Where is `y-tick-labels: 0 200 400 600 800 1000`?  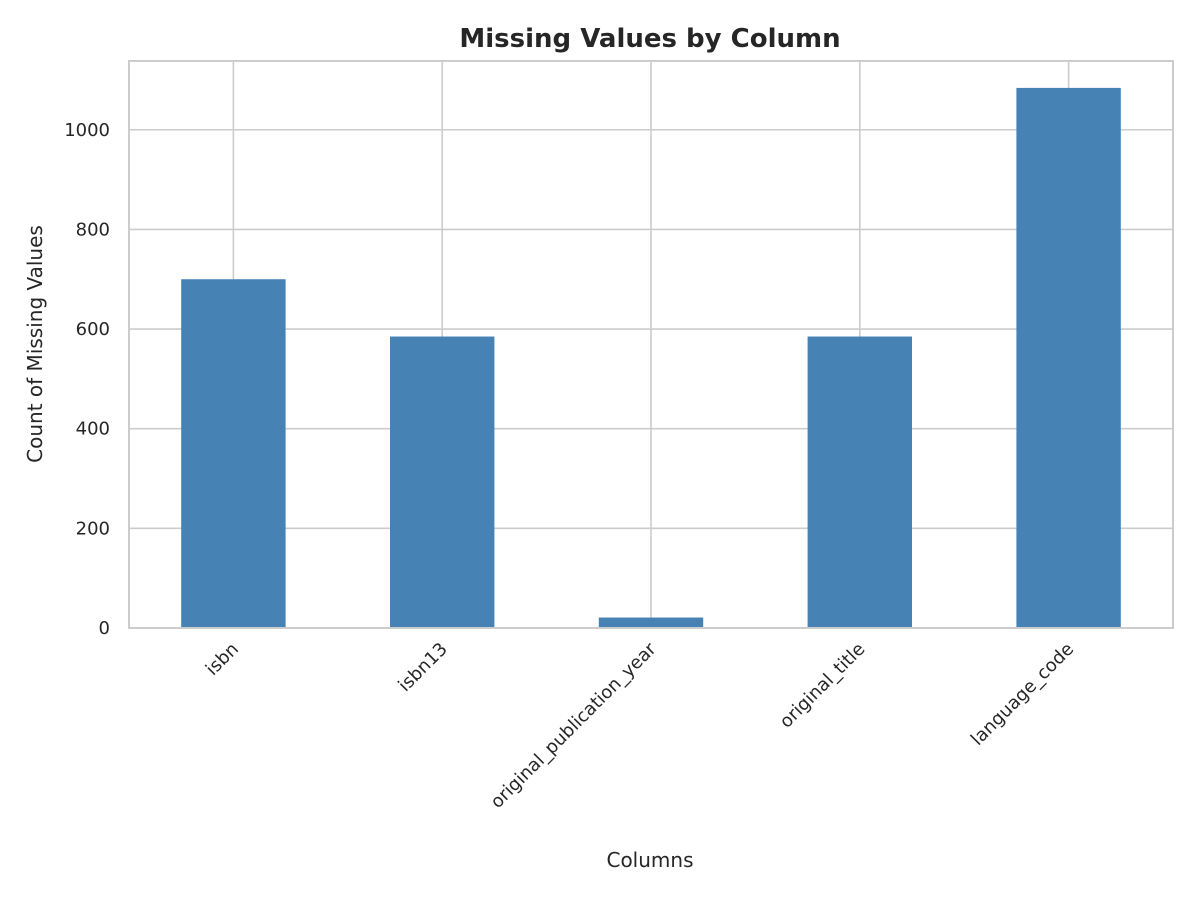 y-tick-labels: 0 200 400 600 800 1000 is located at coordinates (87, 379).